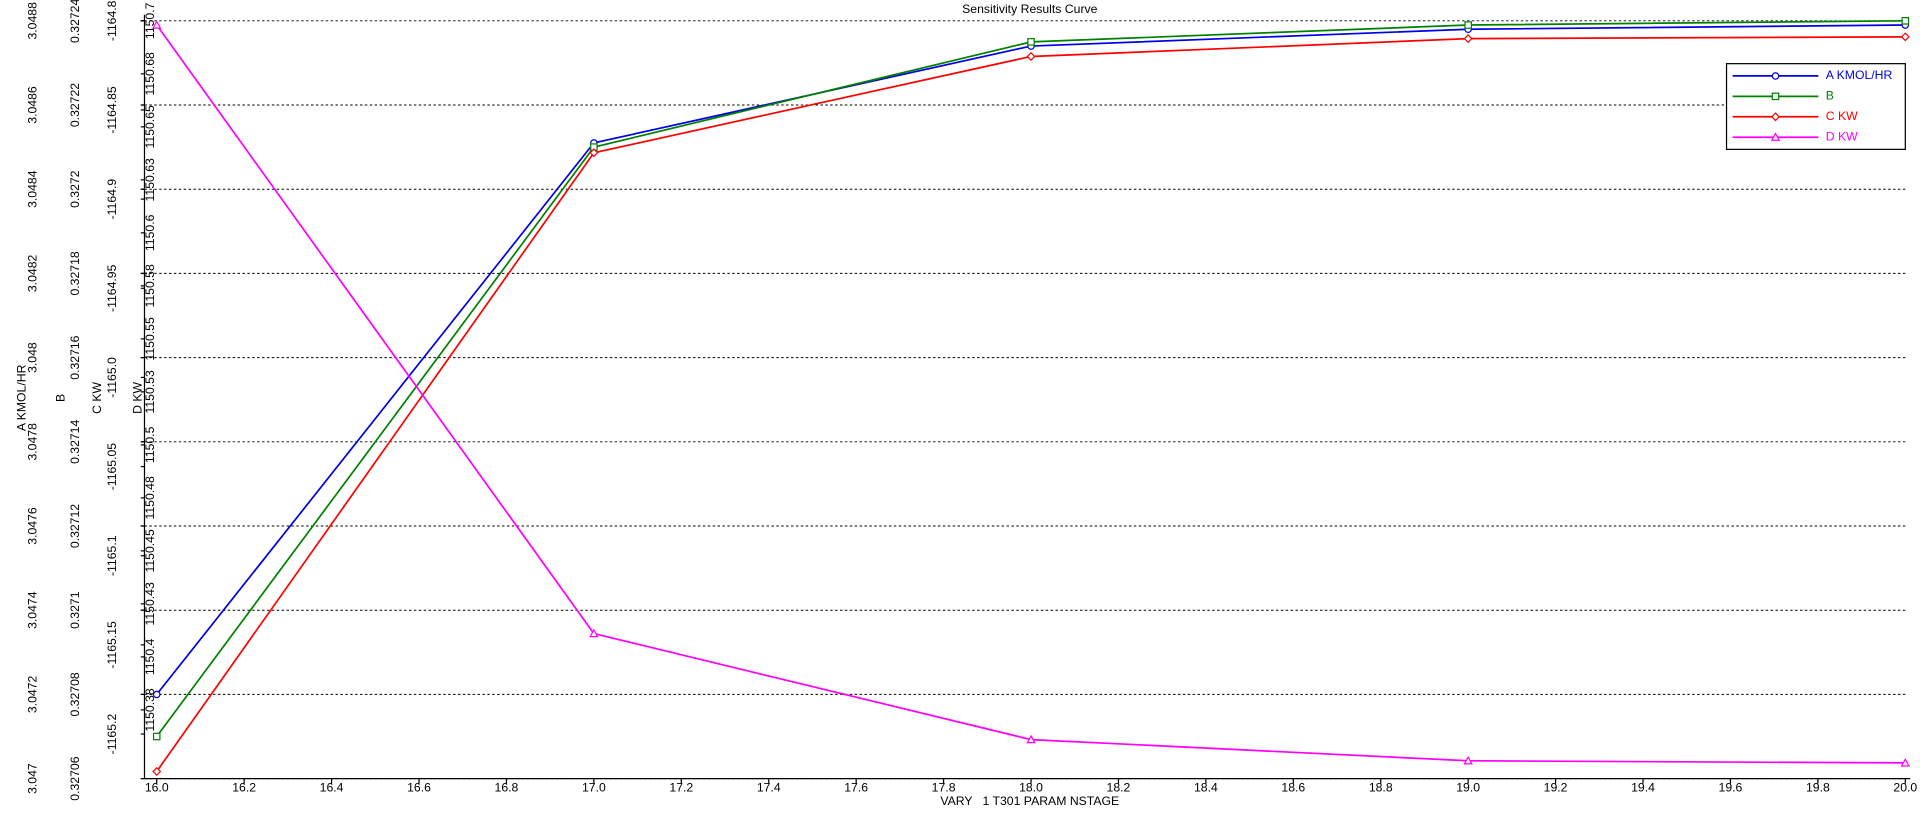 This screenshot has height=819, width=1920. What do you see at coordinates (150, 232) in the screenshot?
I see `y-tick-label: 1150.6` at bounding box center [150, 232].